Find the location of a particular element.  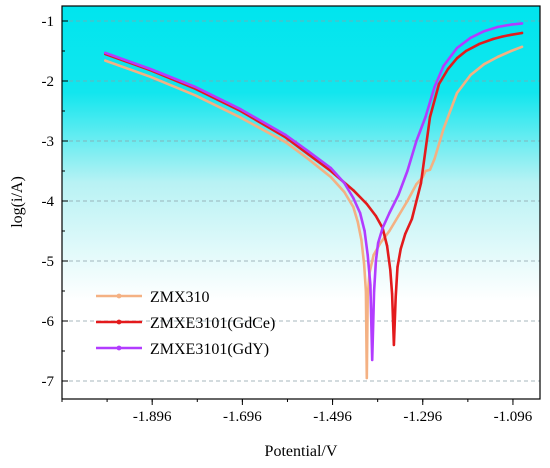

y-axis-title: log(i/A) is located at coordinates (17, 202).